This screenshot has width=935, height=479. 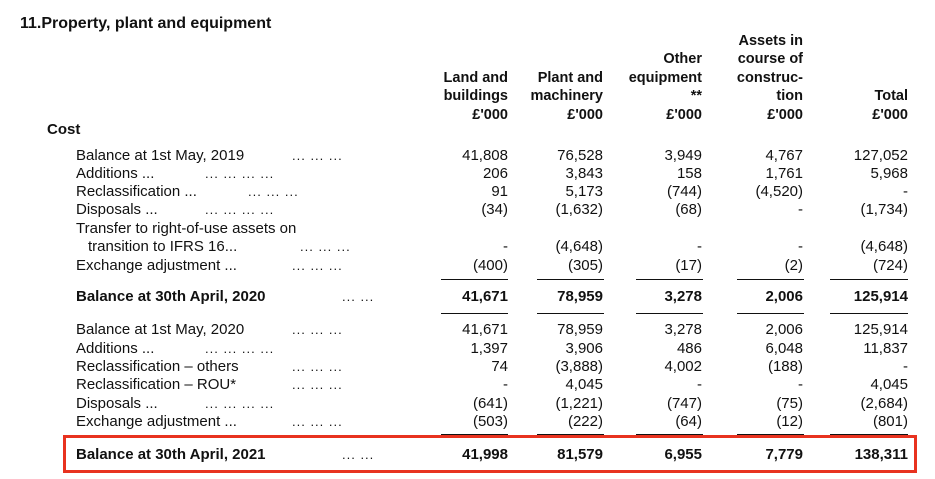 I want to click on cell-plant-machinery: (3,888), so click(x=579, y=366).